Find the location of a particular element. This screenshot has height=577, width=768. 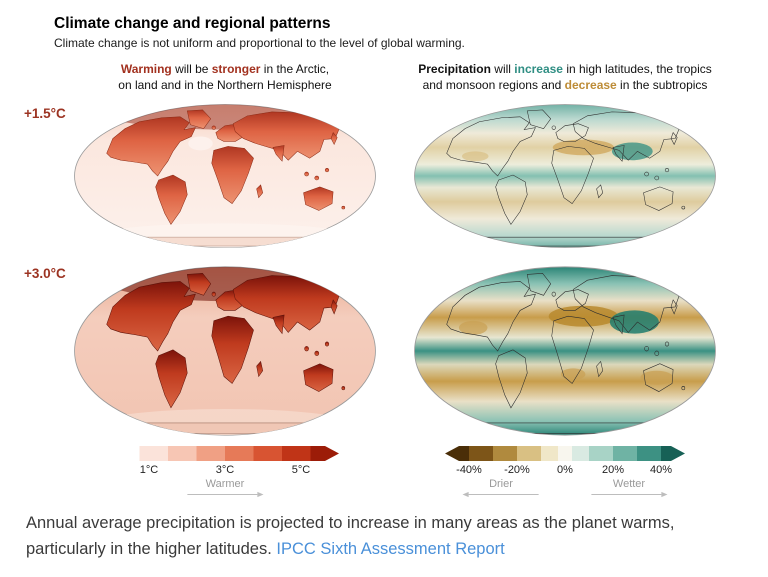

map-precipitation-plus-3-0c is located at coordinates (565, 351).